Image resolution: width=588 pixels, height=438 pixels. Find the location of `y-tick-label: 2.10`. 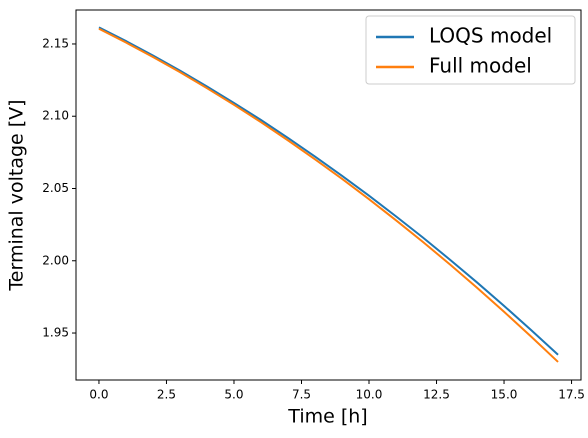

y-tick-label: 2.10 is located at coordinates (55, 116).